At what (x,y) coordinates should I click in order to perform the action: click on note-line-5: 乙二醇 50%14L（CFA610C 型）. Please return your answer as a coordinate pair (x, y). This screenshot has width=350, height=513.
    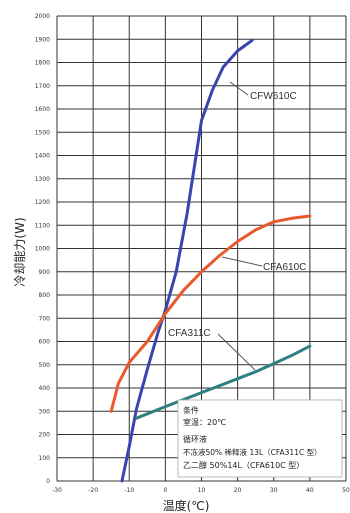
    Looking at the image, I should click on (243, 465).